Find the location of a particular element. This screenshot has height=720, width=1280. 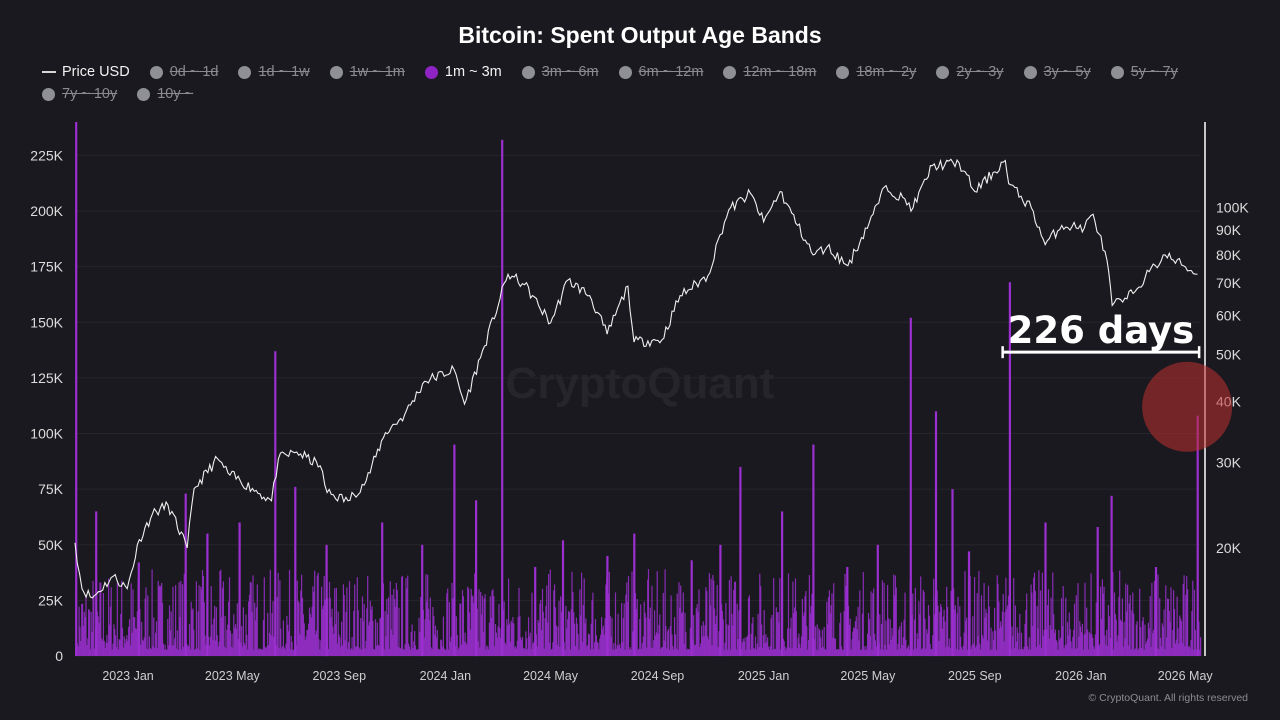

legend-item-13: 10y ~ is located at coordinates (165, 94).